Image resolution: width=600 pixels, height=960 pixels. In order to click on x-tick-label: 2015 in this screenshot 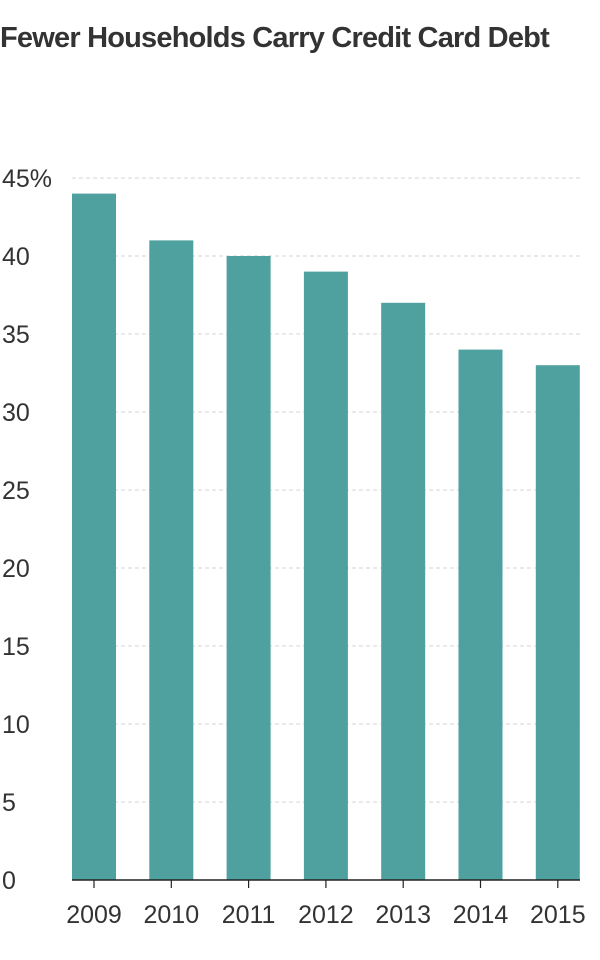, I will do `click(558, 915)`.